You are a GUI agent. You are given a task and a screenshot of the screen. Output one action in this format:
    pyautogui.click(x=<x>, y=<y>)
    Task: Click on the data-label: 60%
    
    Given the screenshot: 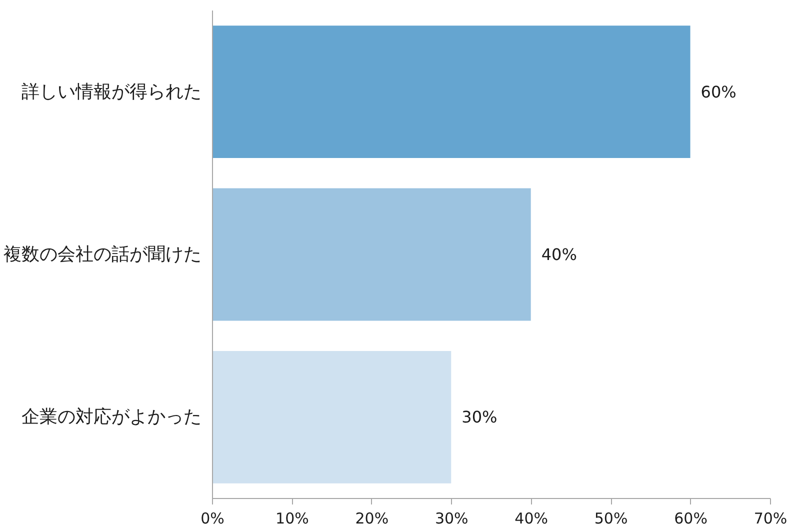 What is the action you would take?
    pyautogui.click(x=718, y=92)
    